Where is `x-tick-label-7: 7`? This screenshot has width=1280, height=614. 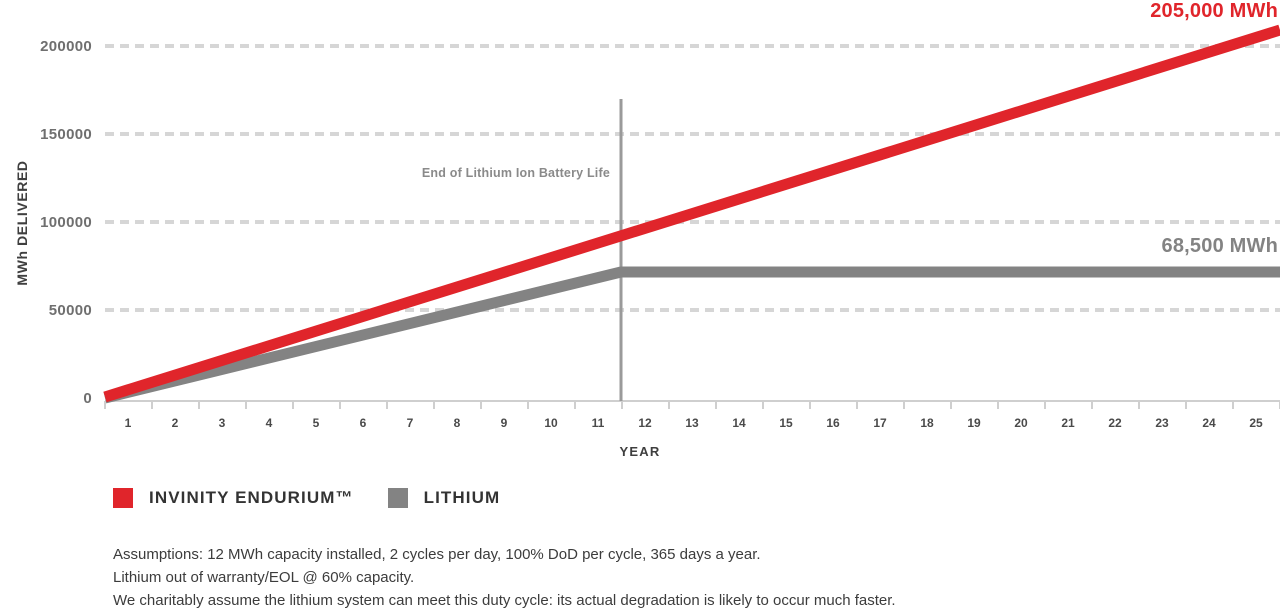
x-tick-label-7: 7 is located at coordinates (410, 423).